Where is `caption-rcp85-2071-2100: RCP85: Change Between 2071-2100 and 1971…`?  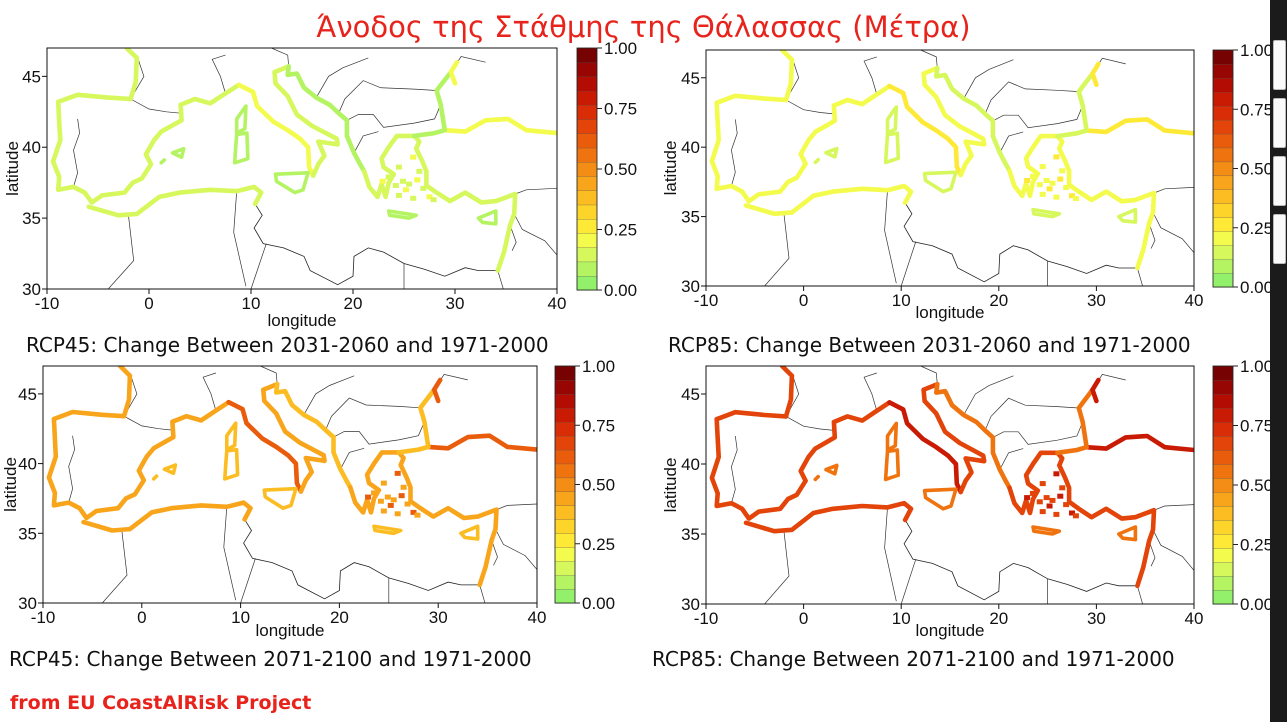
caption-rcp85-2071-2100: RCP85: Change Between 2071-2100 and 1971… is located at coordinates (913, 659).